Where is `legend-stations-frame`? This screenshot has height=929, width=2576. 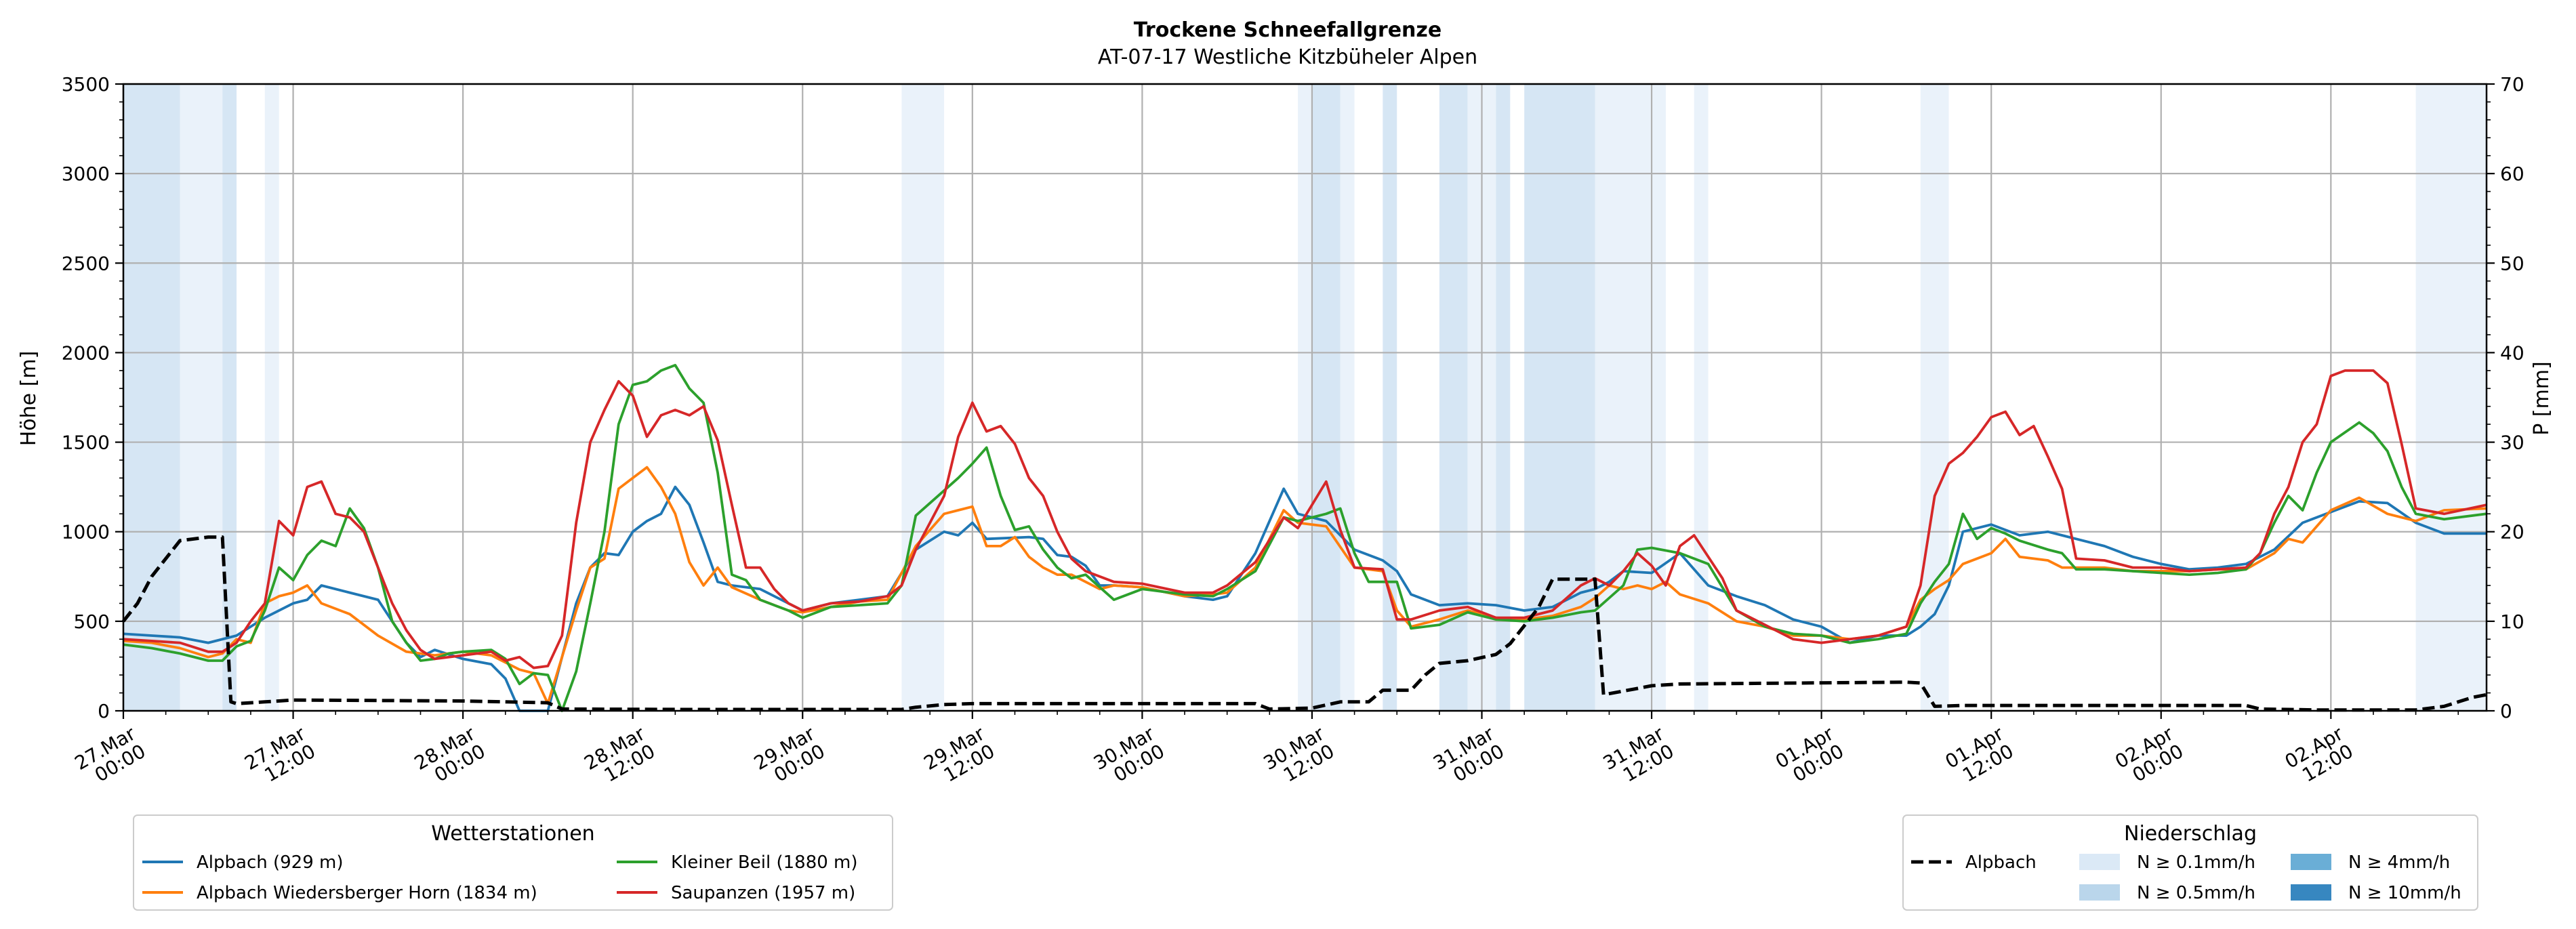
legend-stations-frame is located at coordinates (513, 862).